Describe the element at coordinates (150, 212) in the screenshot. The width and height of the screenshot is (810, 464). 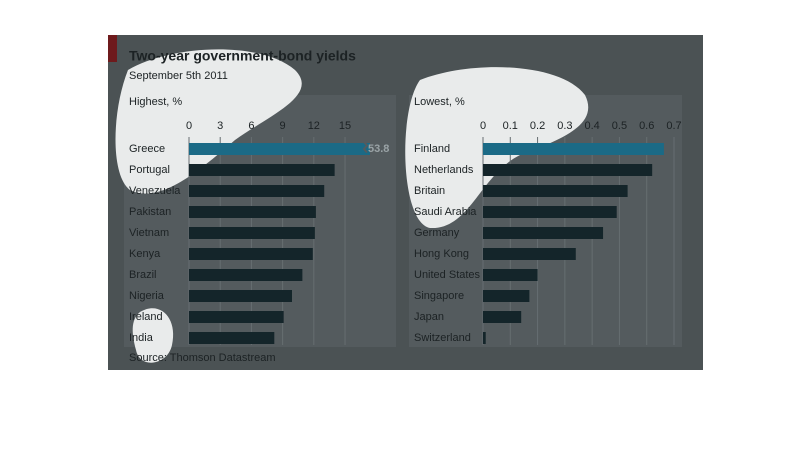
I see `category-label: Pakistan` at that location.